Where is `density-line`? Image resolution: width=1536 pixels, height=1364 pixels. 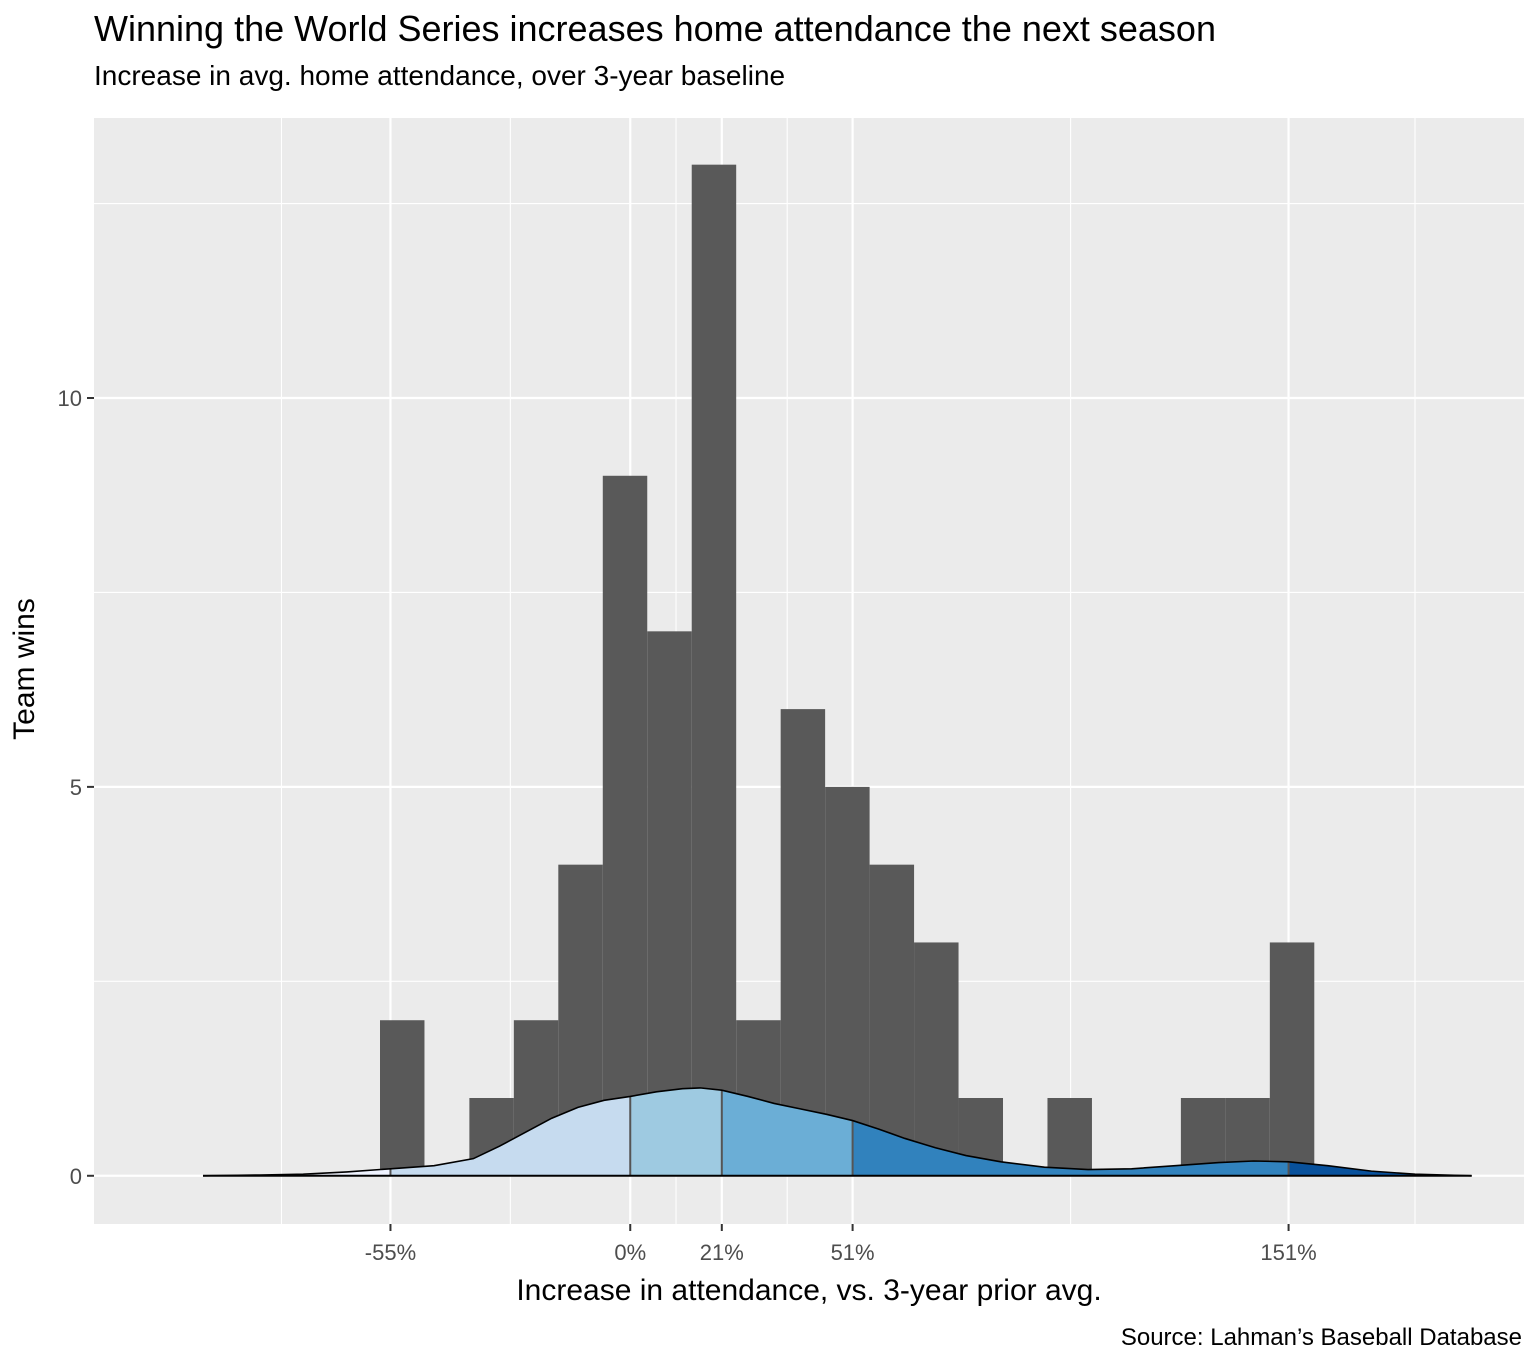 density-line is located at coordinates (837, 1132).